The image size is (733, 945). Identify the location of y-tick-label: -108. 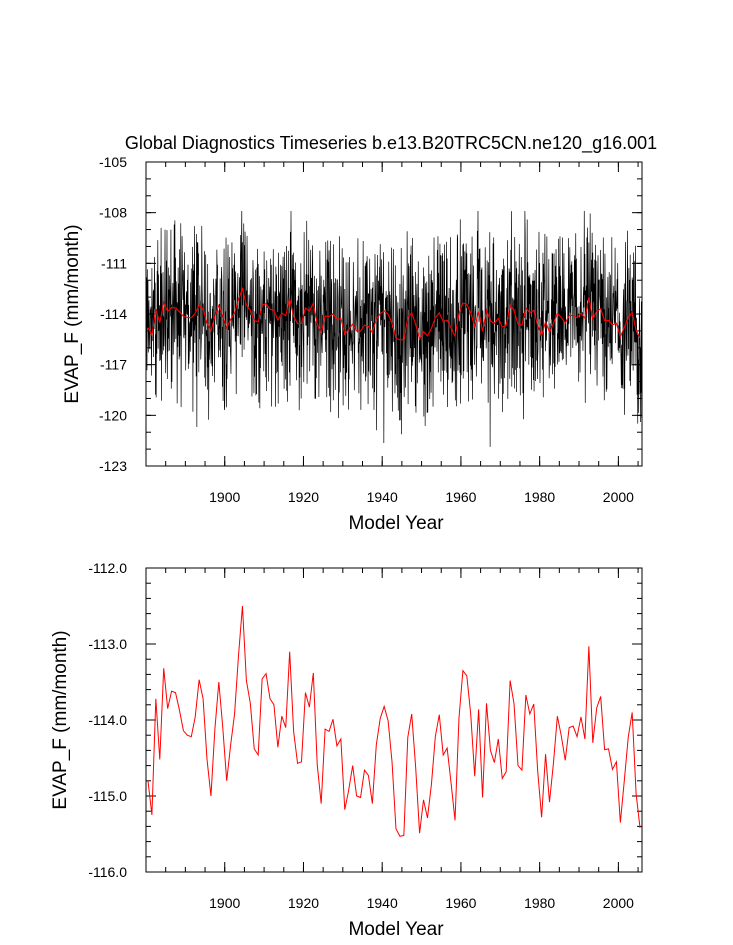
(113, 213).